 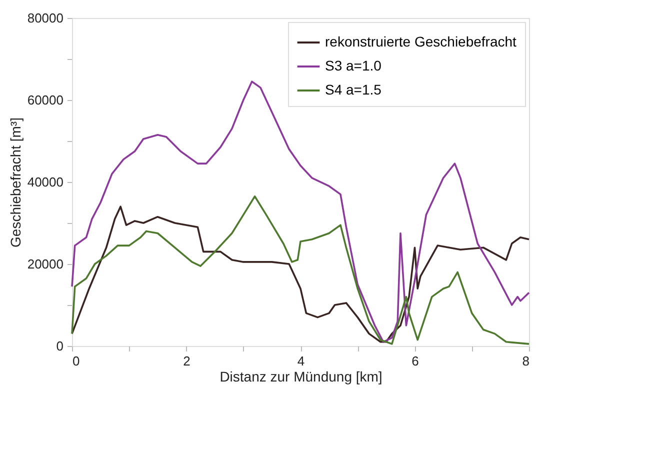 I want to click on y-tick-label: 40000, so click(x=45, y=182).